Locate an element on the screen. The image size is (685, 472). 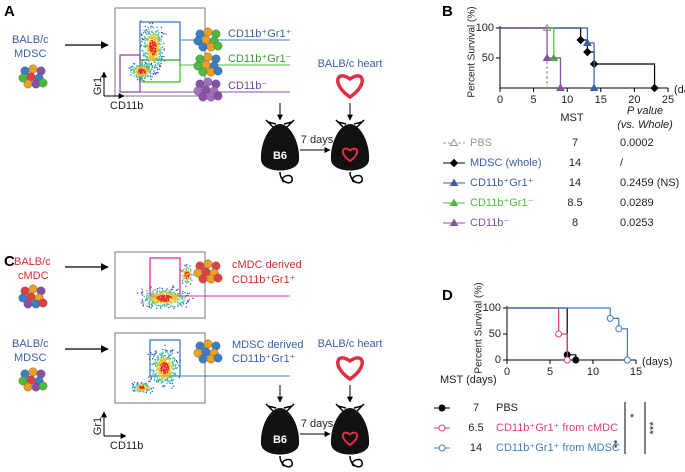
significance: ** is located at coordinates (618, 443).